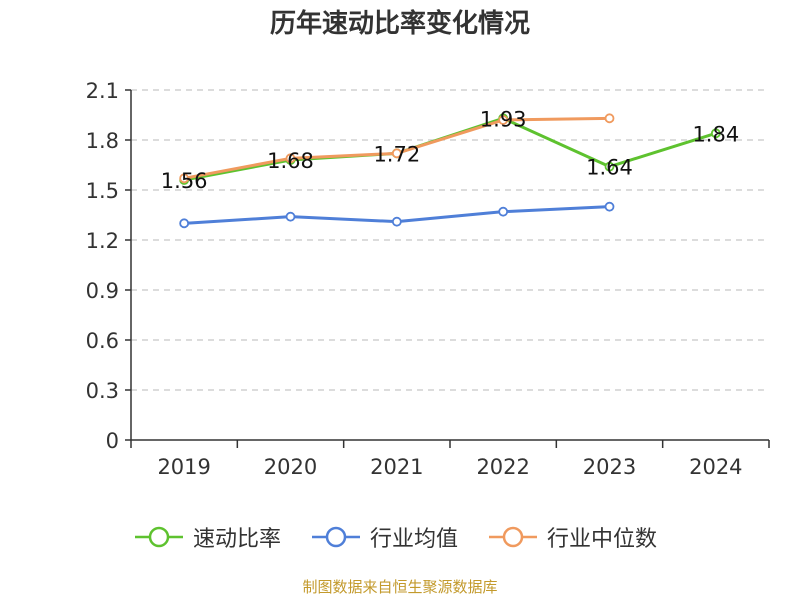 This screenshot has height=600, width=800. Describe the element at coordinates (112, 441) in the screenshot. I see `y-tick-label: 0` at that location.